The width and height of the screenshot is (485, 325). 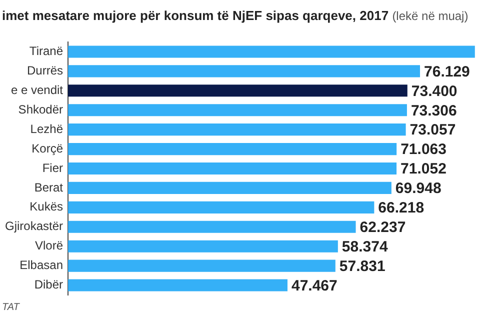 What do you see at coordinates (49, 245) in the screenshot?
I see `y-tick-label: Vlorë` at bounding box center [49, 245].